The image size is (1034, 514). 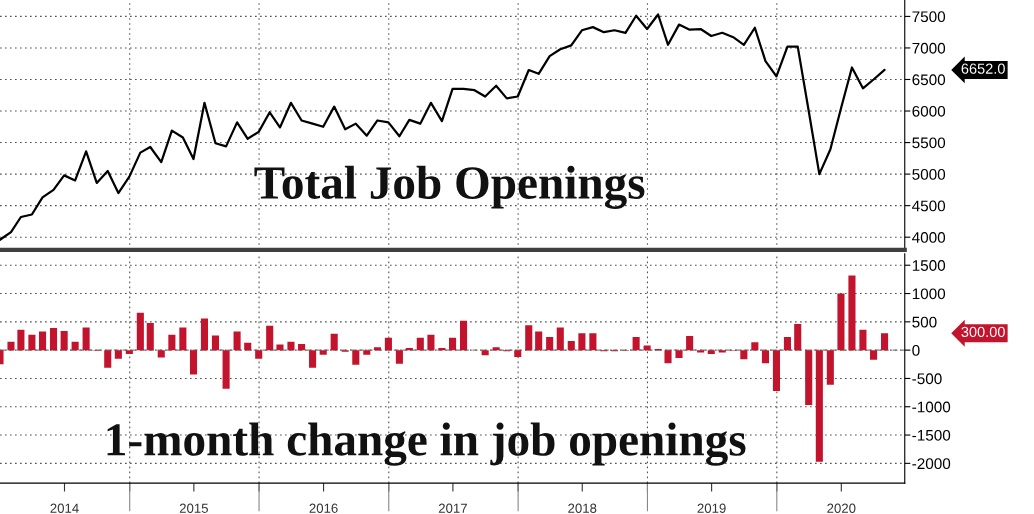 What do you see at coordinates (323, 508) in the screenshot?
I see `x-tick-label: 2016` at bounding box center [323, 508].